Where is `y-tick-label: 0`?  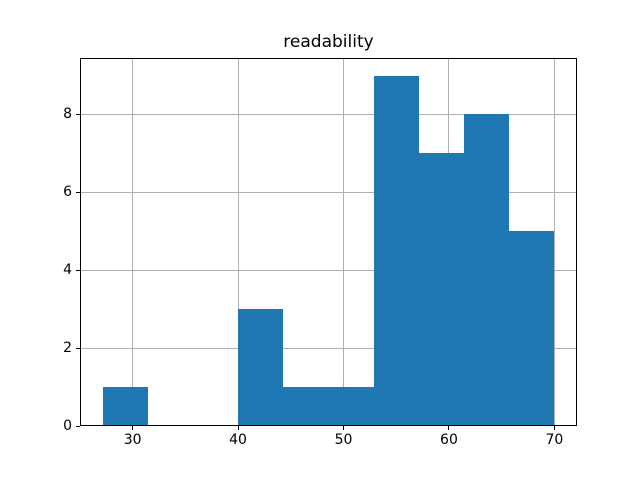 y-tick-label: 0 is located at coordinates (67, 426).